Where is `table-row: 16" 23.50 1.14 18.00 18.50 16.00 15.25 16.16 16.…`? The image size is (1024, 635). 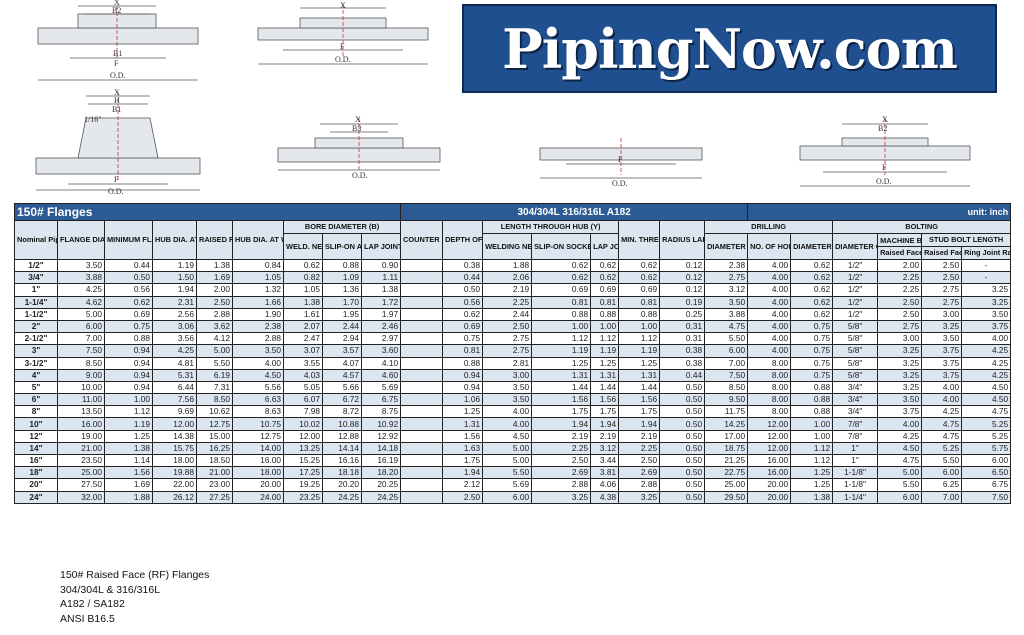
table-row: 16" 23.50 1.14 18.00 18.50 16.00 15.25 16.16 16.… is located at coordinates (513, 460).